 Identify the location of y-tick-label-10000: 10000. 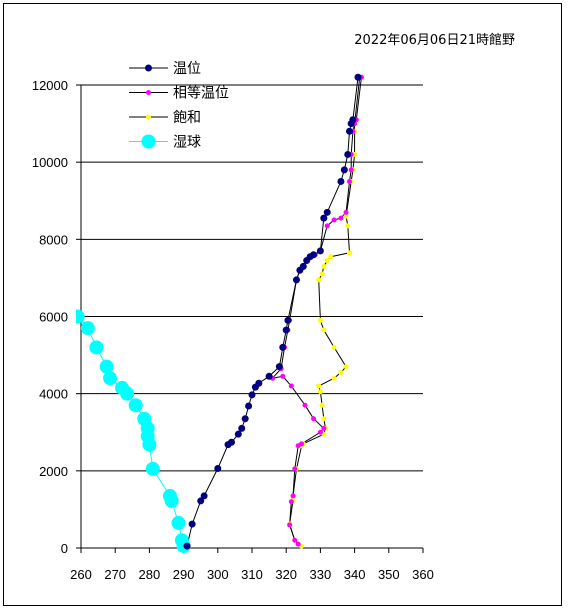
(50, 162).